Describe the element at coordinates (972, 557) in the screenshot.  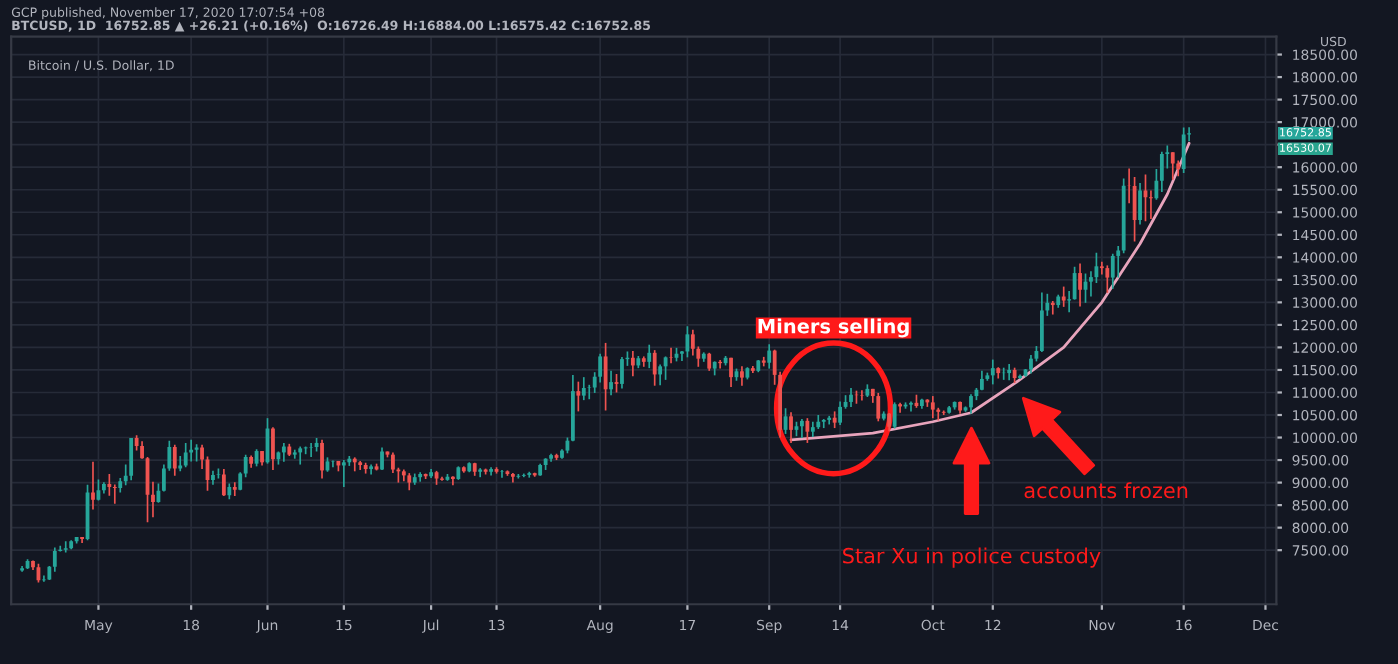
I see `annotation: Star Xu in police custody` at that location.